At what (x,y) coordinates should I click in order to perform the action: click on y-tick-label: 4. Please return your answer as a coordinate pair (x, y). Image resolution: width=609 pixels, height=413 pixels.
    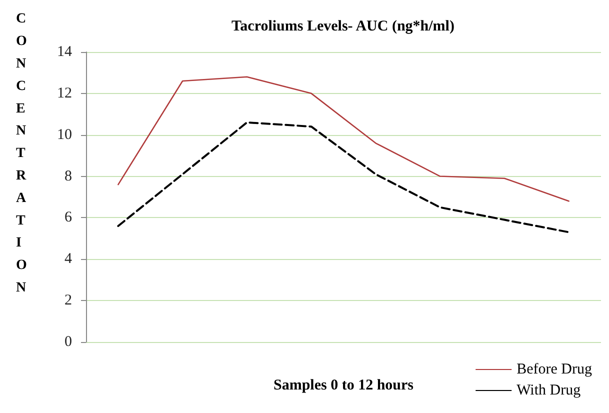
    Looking at the image, I should click on (68, 259).